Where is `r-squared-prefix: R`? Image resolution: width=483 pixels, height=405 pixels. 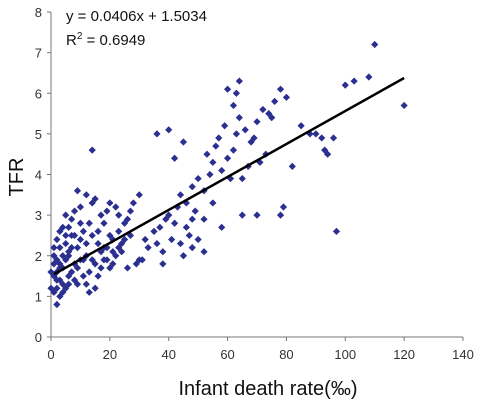
r-squared-prefix: R is located at coordinates (71, 40).